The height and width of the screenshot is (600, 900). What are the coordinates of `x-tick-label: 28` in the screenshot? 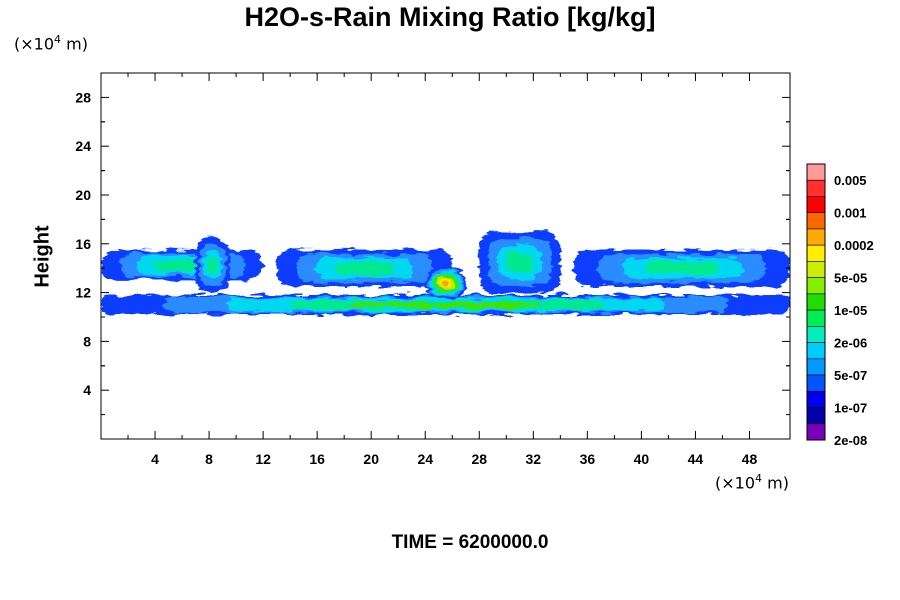 It's located at (479, 459).